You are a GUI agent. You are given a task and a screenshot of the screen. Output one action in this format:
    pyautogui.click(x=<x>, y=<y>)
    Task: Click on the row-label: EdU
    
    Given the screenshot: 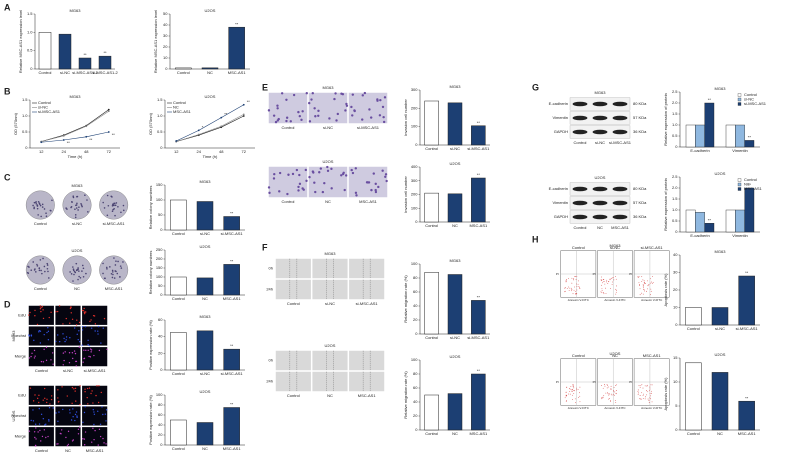 What is the action you would take?
    pyautogui.click(x=22, y=394)
    